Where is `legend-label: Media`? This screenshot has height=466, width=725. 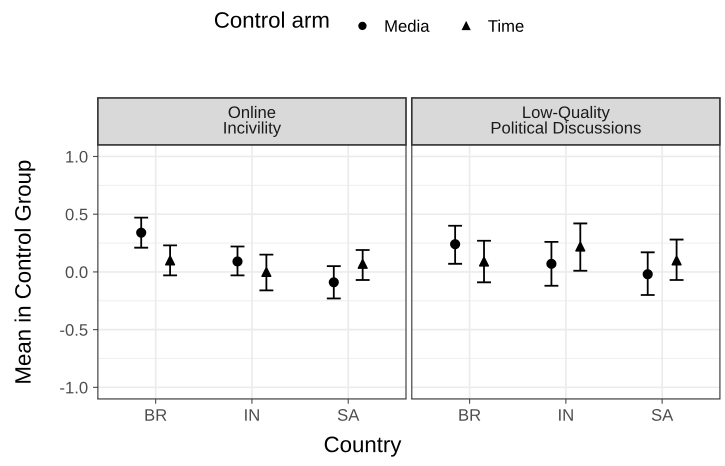
legend-label: Media is located at coordinates (407, 26).